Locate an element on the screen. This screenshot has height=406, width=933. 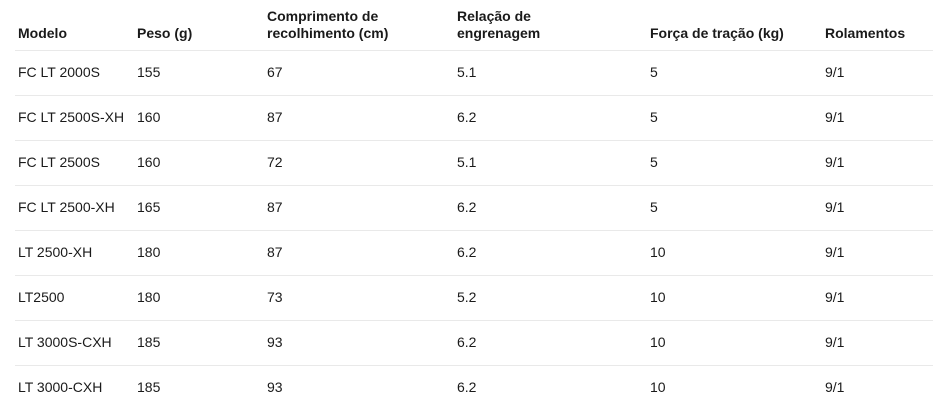
cell-comprimento: 67 is located at coordinates (275, 72).